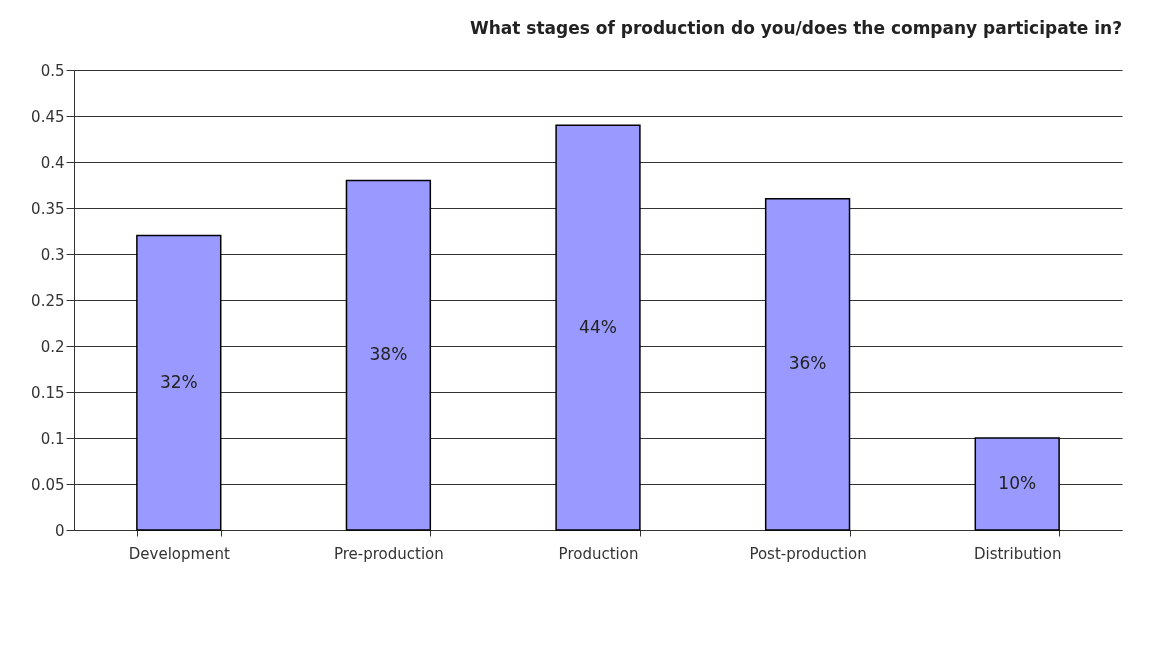 The image size is (1155, 650). I want to click on x-tick-label: Pre-production, so click(388, 553).